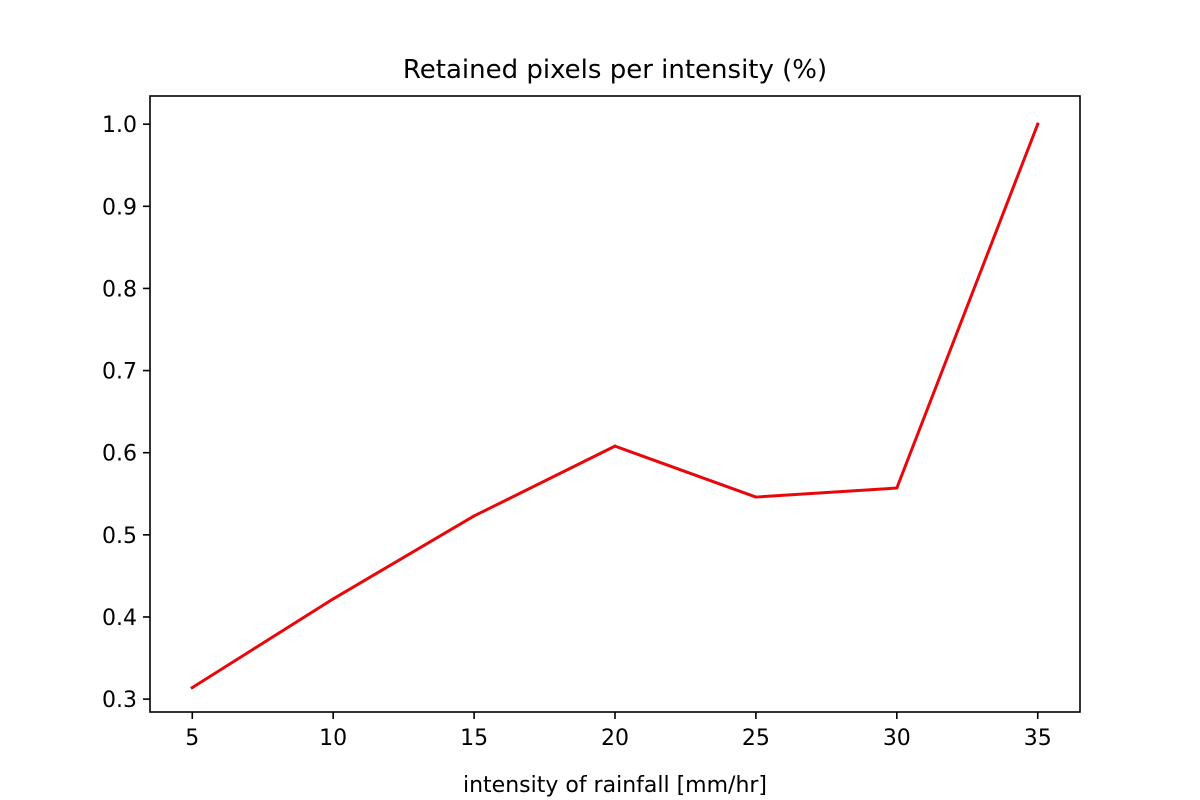  What do you see at coordinates (897, 738) in the screenshot?
I see `x-tick-label: 30` at bounding box center [897, 738].